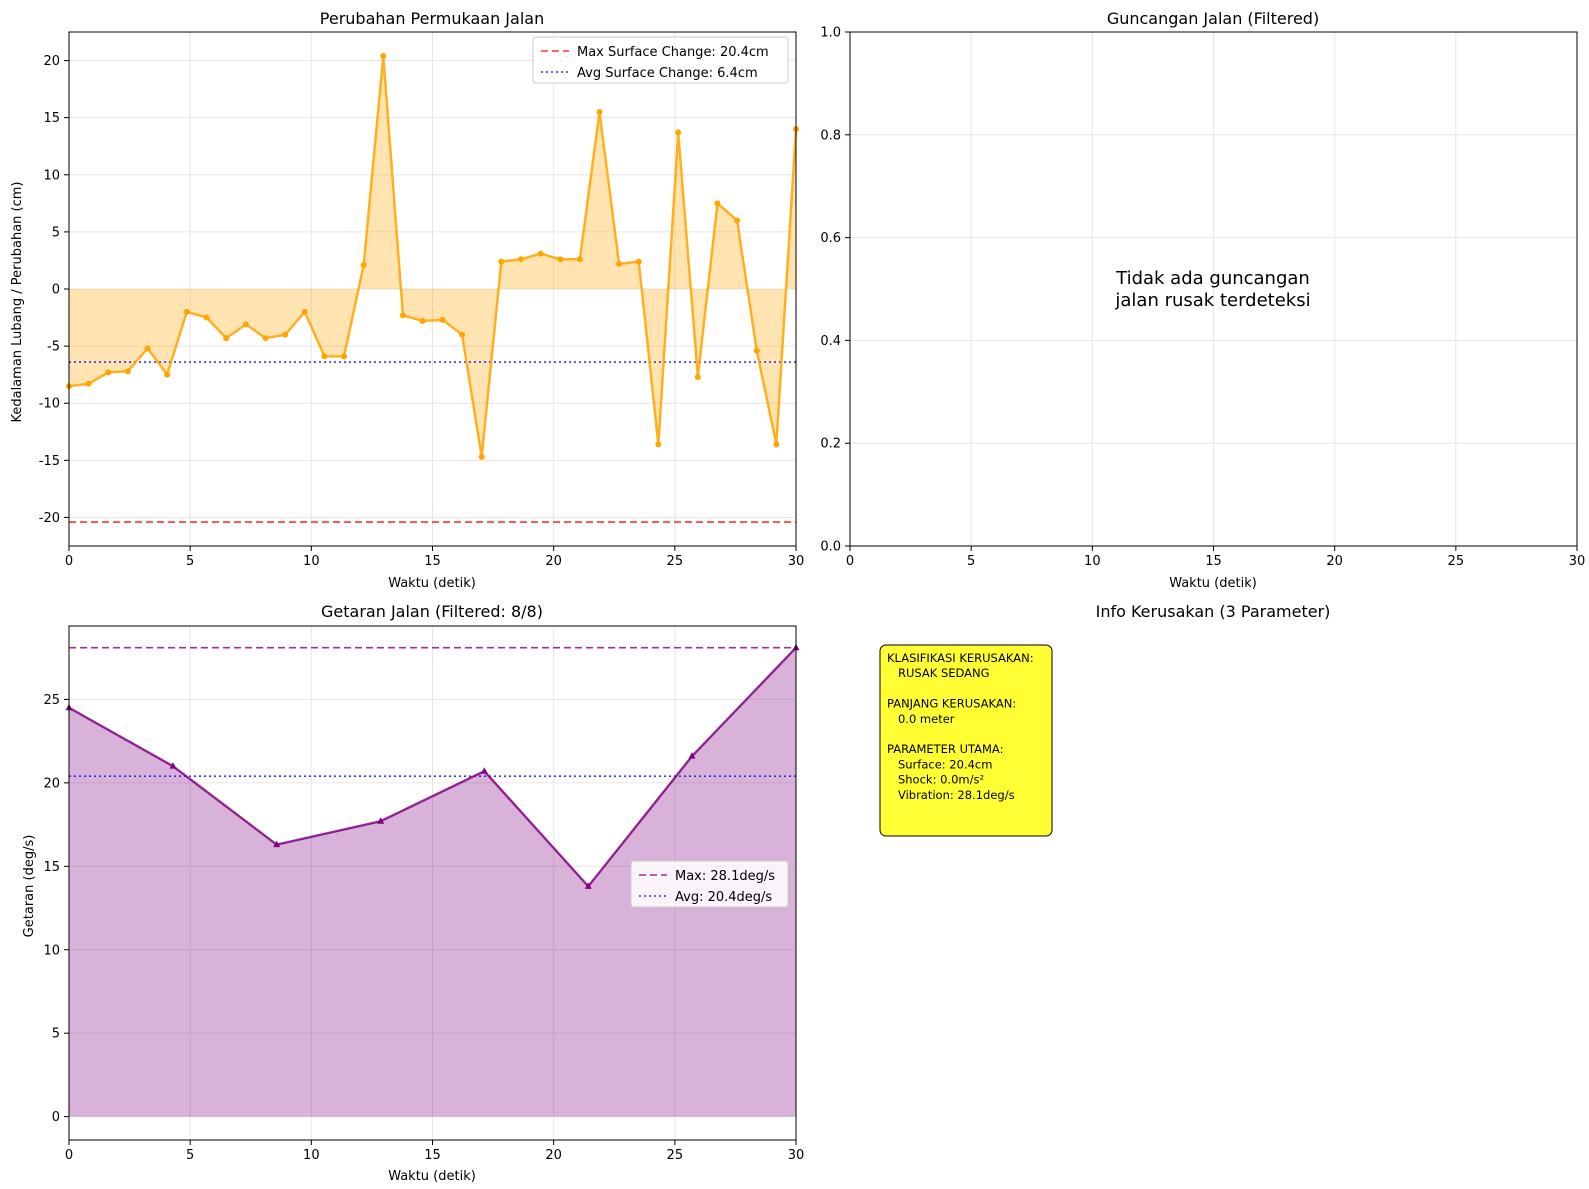 The image size is (1589, 1189). I want to click on y-tick-label: 25, so click(51, 700).